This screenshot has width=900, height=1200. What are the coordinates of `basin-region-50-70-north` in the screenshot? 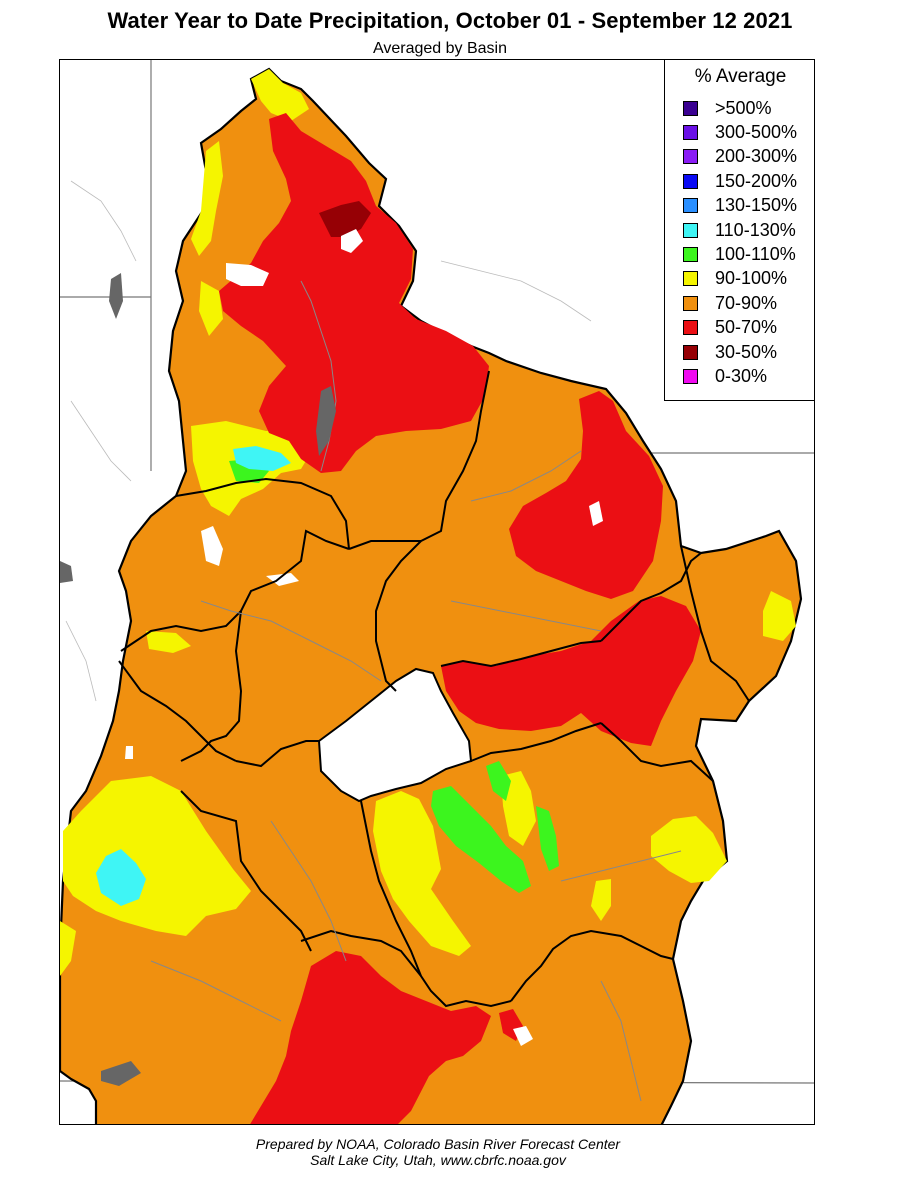 It's located at (354, 293).